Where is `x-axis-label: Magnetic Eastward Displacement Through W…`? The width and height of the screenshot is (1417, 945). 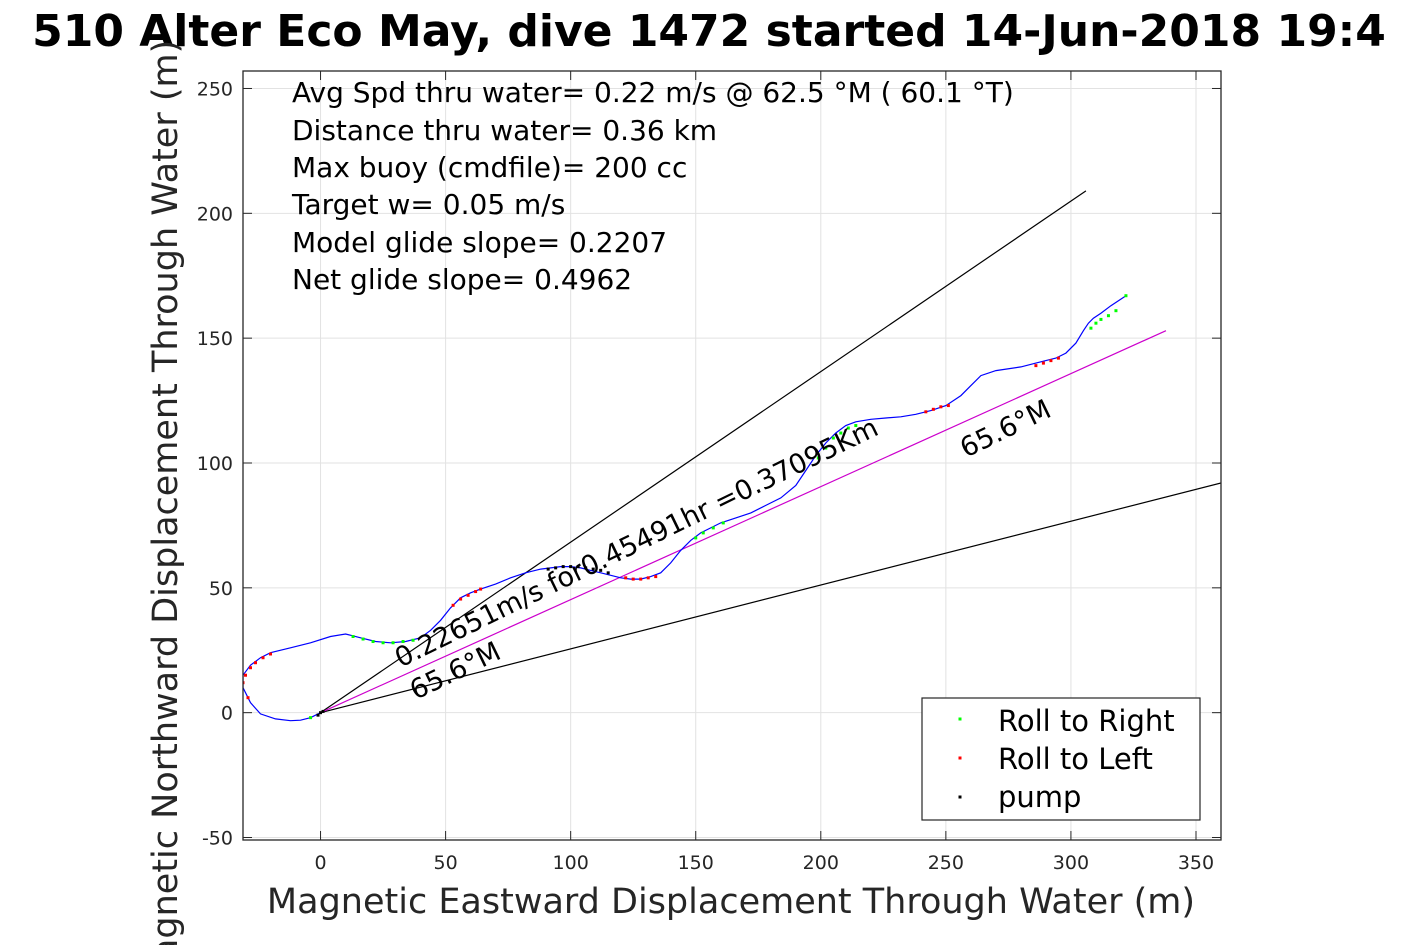
x-axis-label: Magnetic Eastward Displacement Through W… is located at coordinates (731, 902).